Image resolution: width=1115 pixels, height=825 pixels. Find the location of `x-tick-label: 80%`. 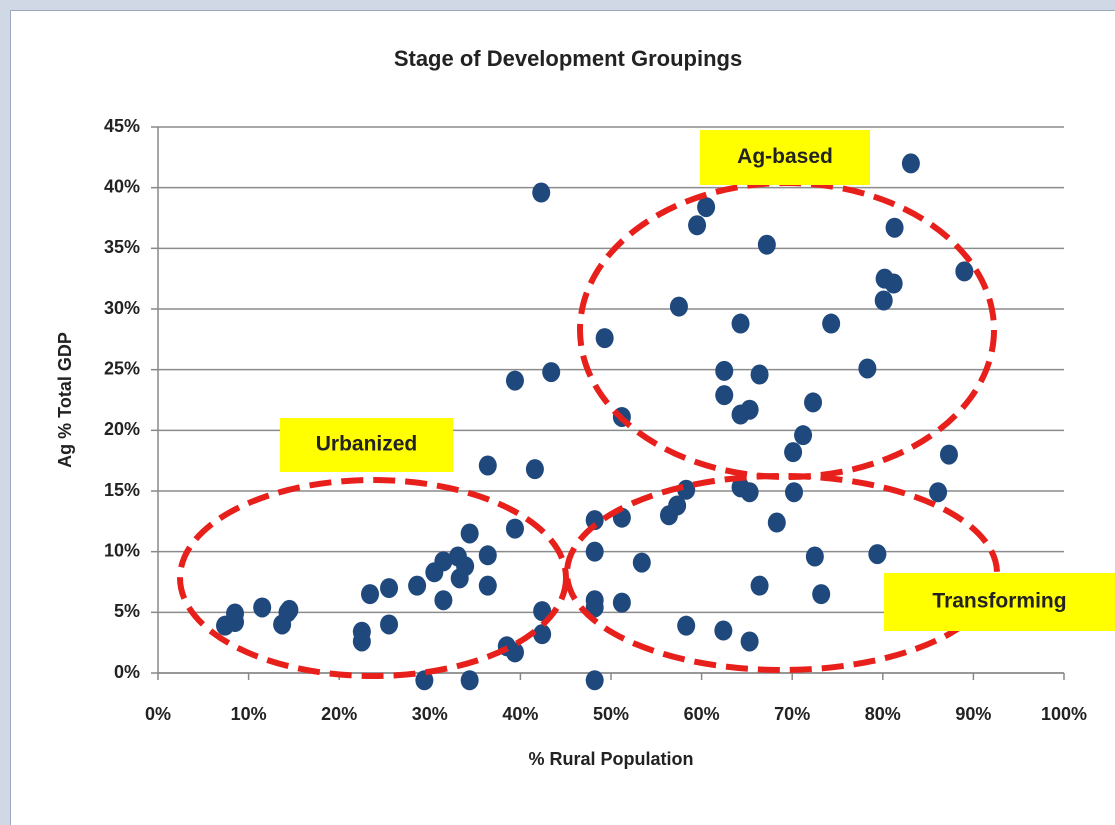

x-tick-label: 80% is located at coordinates (883, 714).